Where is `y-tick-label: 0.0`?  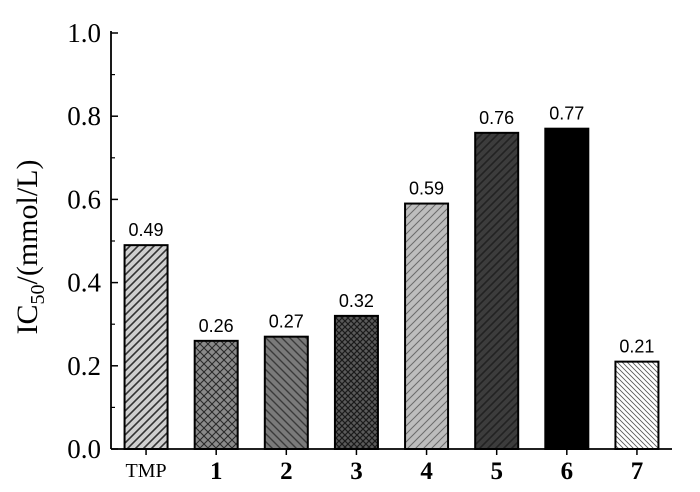 y-tick-label: 0.0 is located at coordinates (84, 449).